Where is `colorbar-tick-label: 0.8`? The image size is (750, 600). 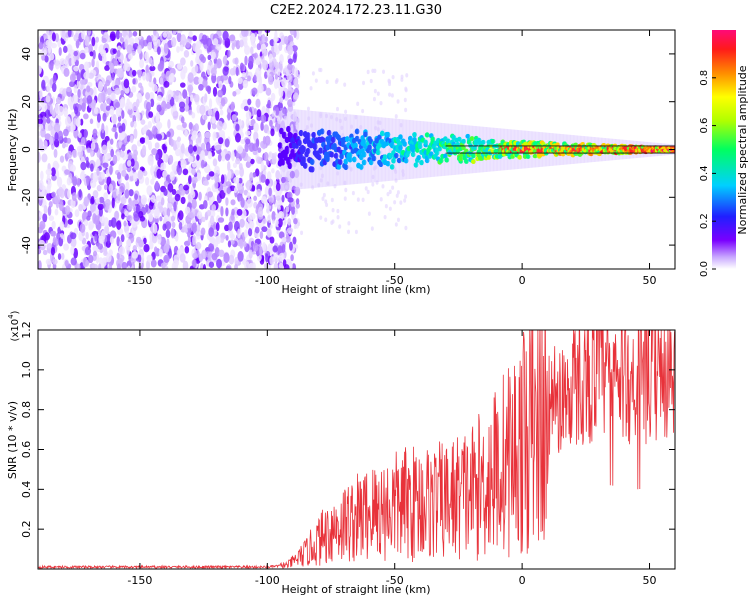
colorbar-tick-label: 0.8 is located at coordinates (704, 78).